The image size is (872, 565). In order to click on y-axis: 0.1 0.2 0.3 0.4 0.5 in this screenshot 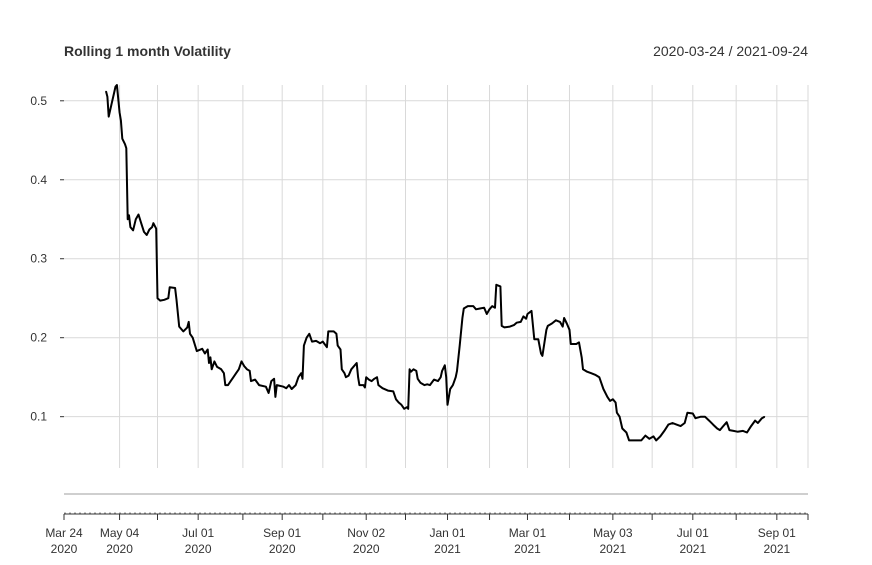, I will do `click(47, 259)`.